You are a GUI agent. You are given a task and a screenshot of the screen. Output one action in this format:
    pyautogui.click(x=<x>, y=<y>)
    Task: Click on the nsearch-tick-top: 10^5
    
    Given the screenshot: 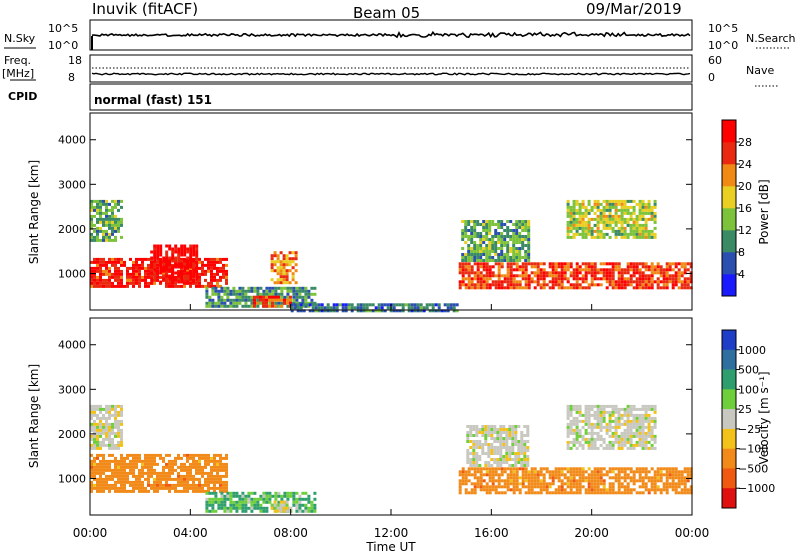 What is the action you would take?
    pyautogui.click(x=723, y=28)
    